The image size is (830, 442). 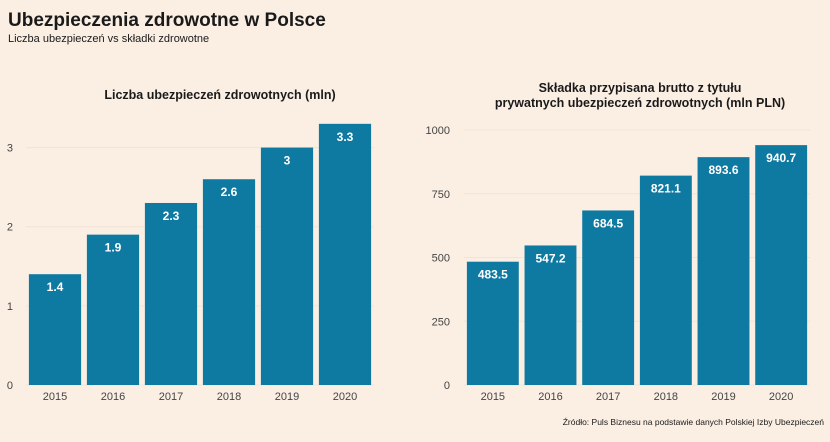 What do you see at coordinates (640, 88) in the screenshot?
I see `right-chart-title-line-1: Składka przypisana brutto z tytułu` at bounding box center [640, 88].